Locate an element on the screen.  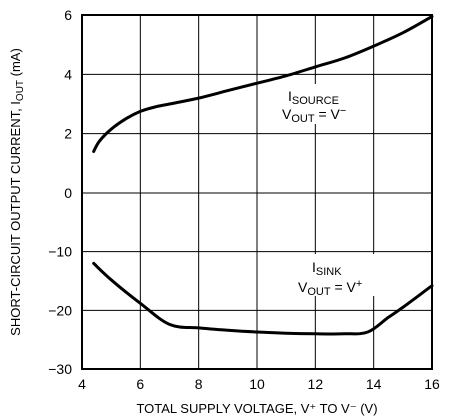
sink-cond-sub: OUT is located at coordinates (319, 292).